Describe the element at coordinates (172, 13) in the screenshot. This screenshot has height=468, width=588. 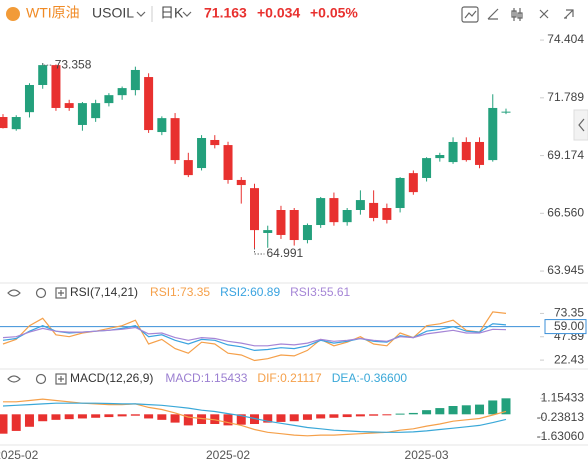
I see `period: 日K` at that location.